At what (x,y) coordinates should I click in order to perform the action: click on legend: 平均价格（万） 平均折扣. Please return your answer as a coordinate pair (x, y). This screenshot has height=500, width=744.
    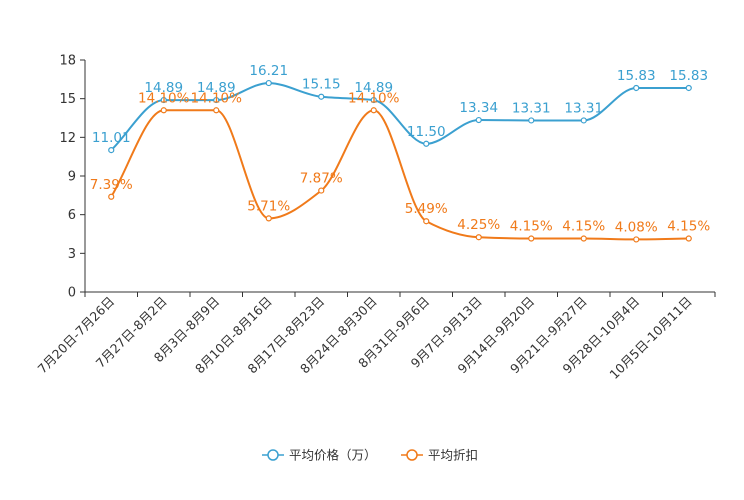
    Looking at the image, I should click on (370, 455).